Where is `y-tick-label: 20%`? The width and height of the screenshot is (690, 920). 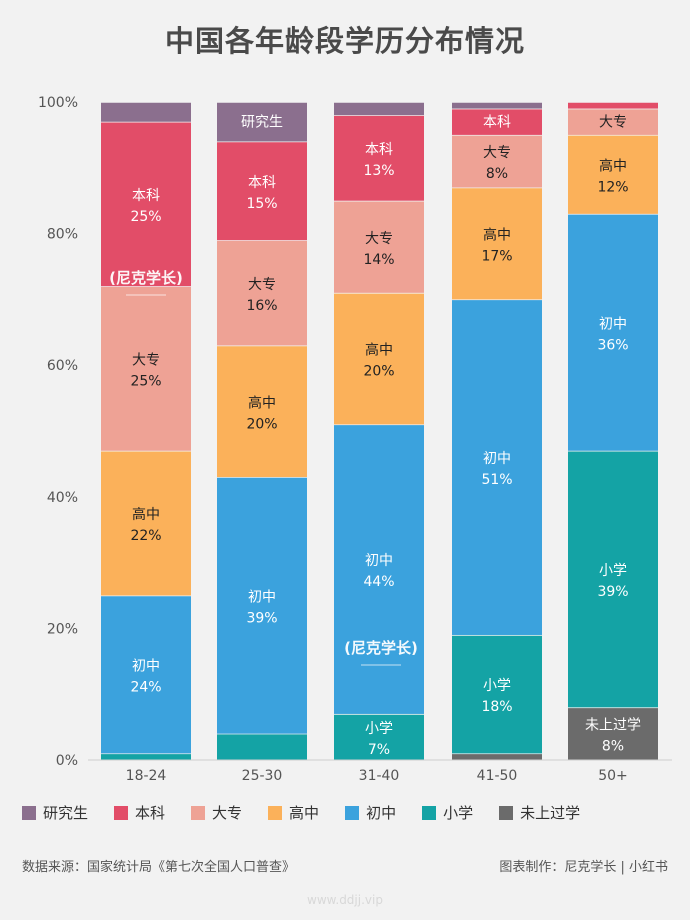
y-tick-label: 20% is located at coordinates (62, 629).